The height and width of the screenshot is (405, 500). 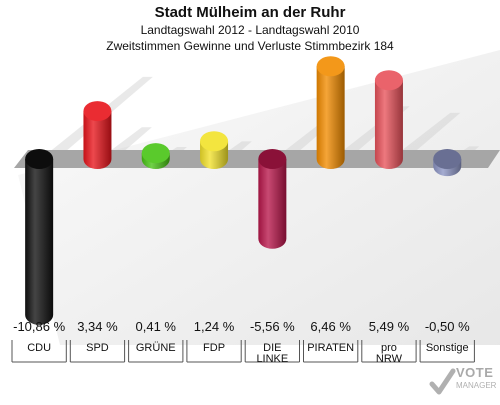 I want to click on category-label: SPD, so click(x=97, y=348).